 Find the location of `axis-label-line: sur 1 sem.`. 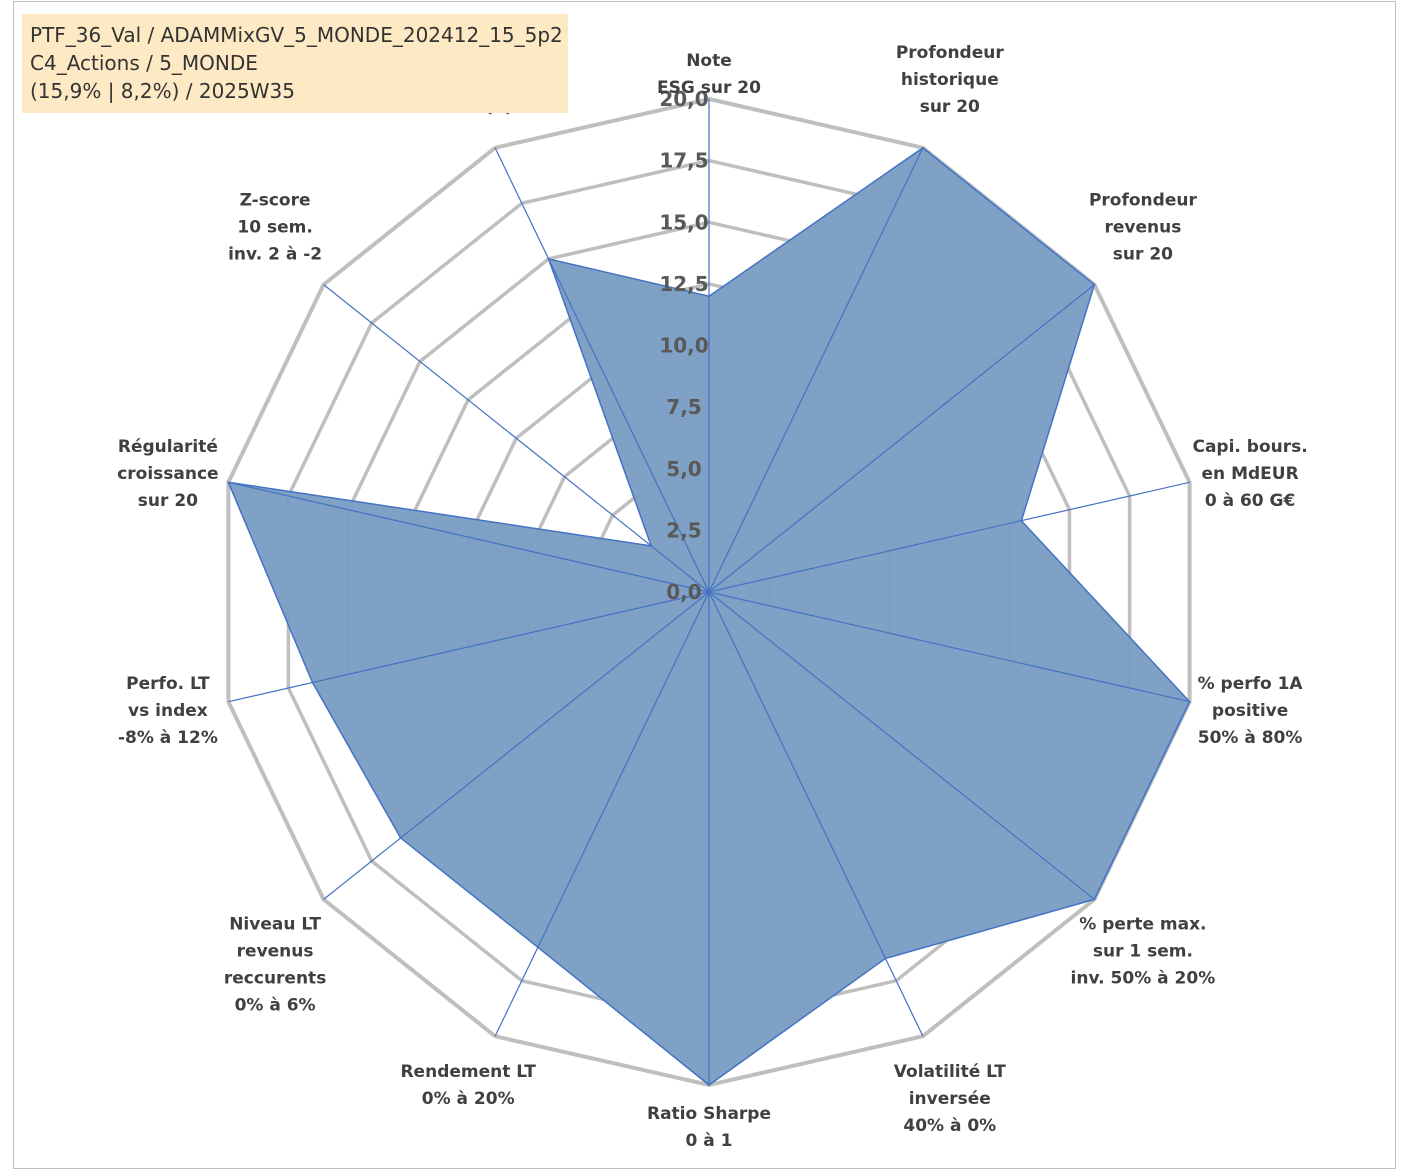

axis-label-line: sur 1 sem. is located at coordinates (1143, 951).